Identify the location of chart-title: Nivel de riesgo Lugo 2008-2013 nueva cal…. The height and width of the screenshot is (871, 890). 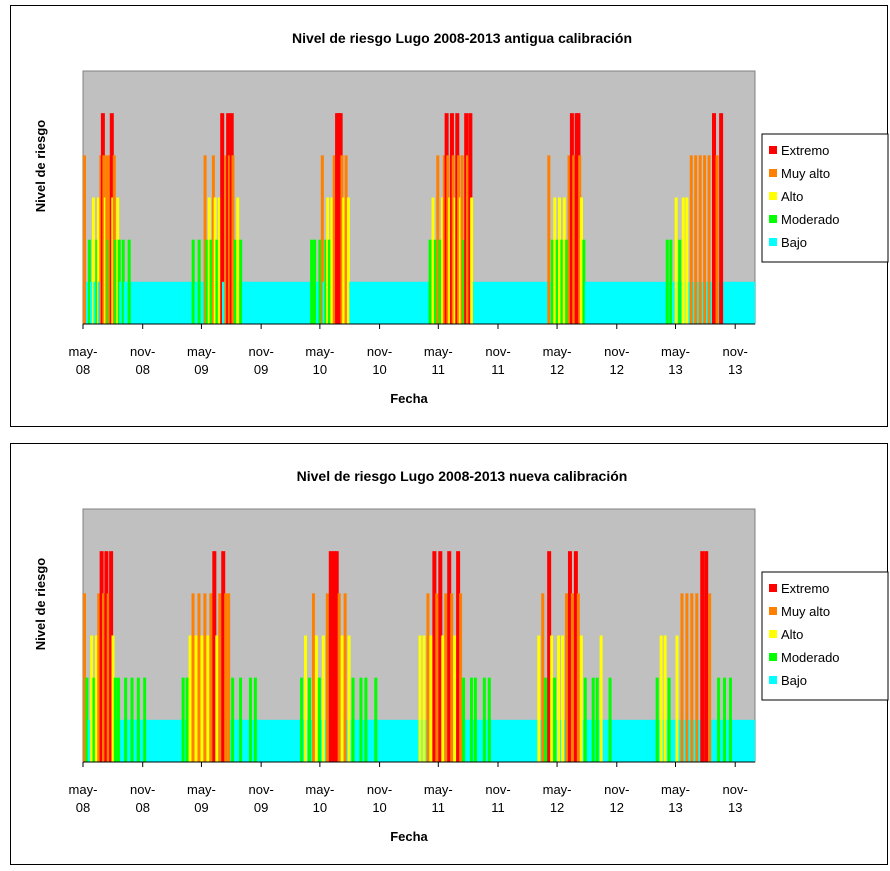
(462, 476).